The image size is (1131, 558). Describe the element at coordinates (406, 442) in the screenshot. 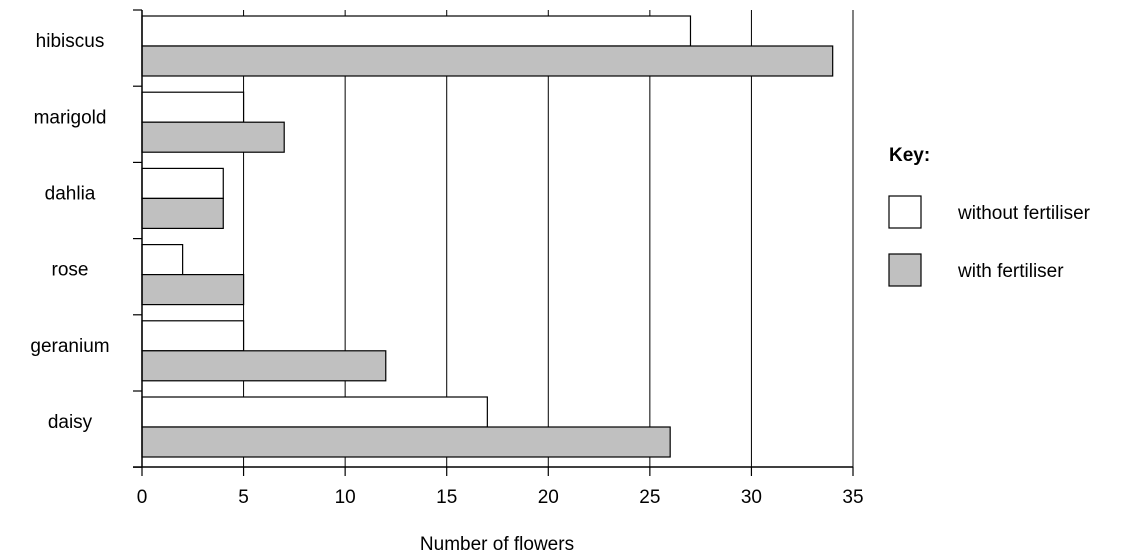

I see `bar-daisy-with-fertiliser` at that location.